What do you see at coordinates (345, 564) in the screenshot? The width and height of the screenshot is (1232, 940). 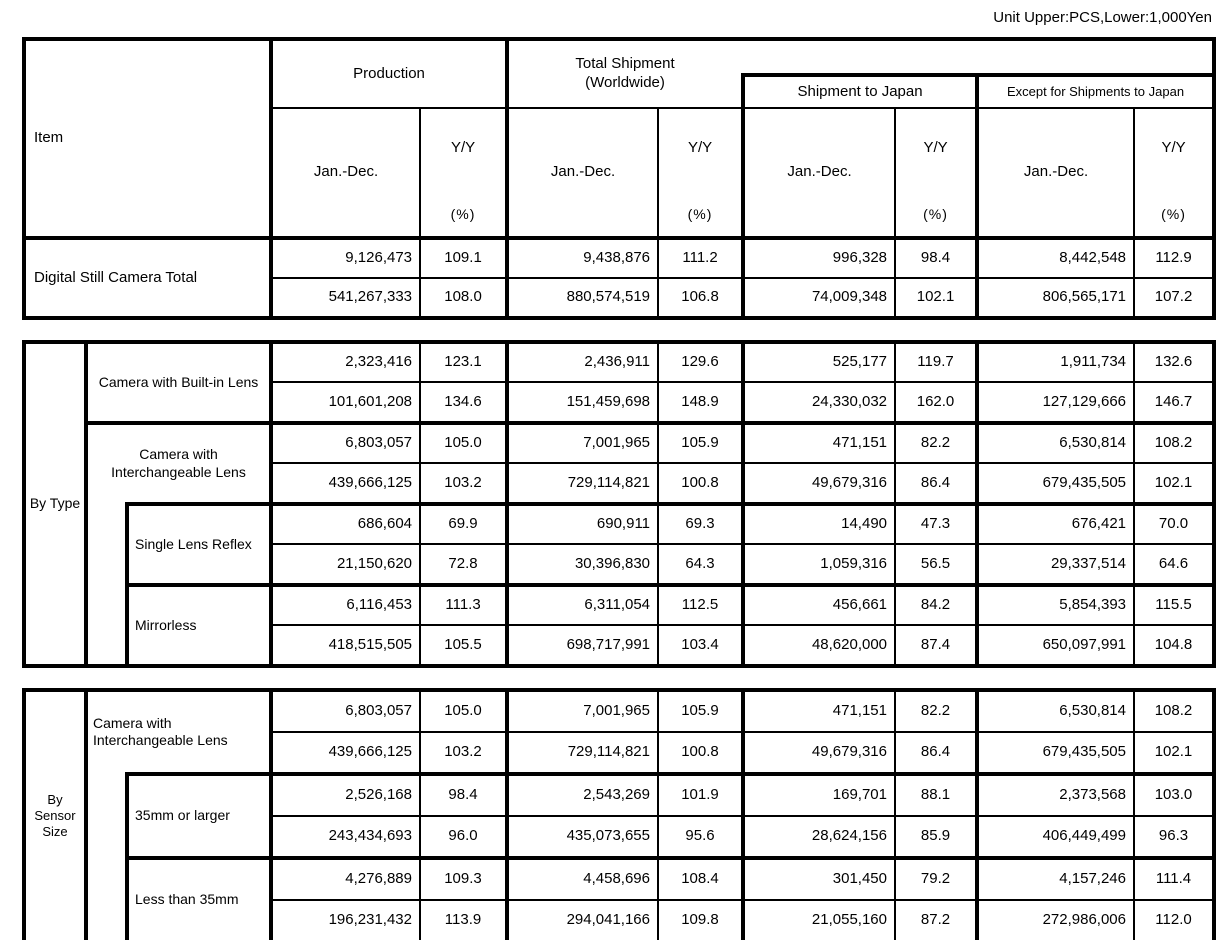 I see `value-cell: 21,150,620` at bounding box center [345, 564].